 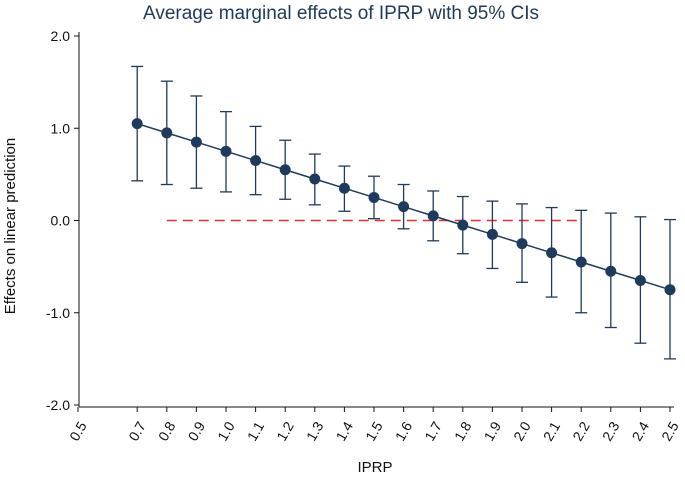 What do you see at coordinates (493, 431) in the screenshot?
I see `x-tick-label: 1.9` at bounding box center [493, 431].